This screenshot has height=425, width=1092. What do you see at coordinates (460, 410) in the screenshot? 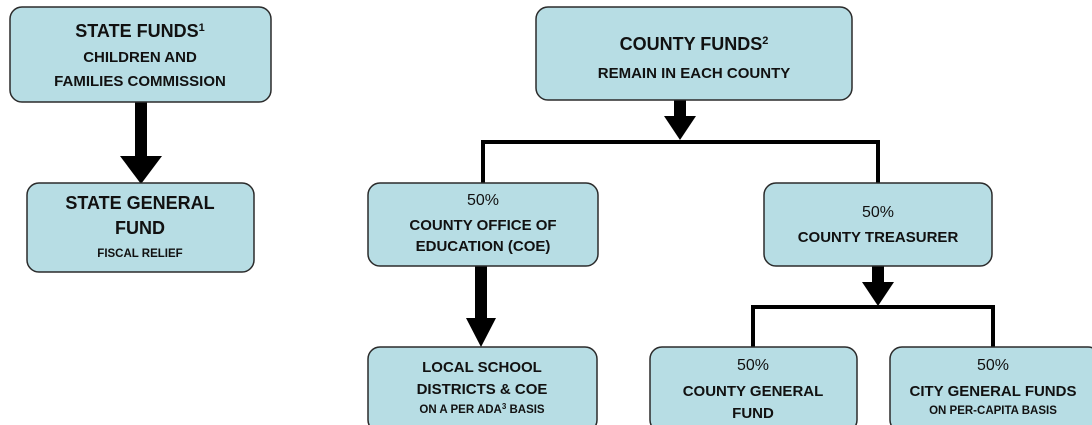
I see `text: ON A PER ADA` at bounding box center [460, 410].